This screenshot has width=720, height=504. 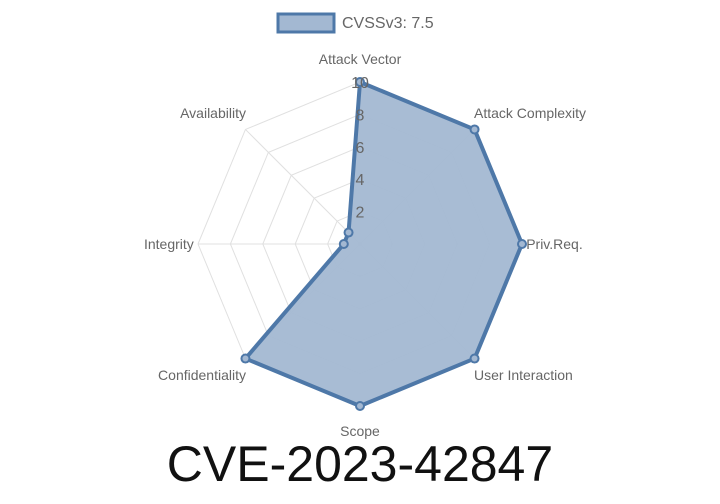 What do you see at coordinates (360, 59) in the screenshot?
I see `axis-label: Attack Vector` at bounding box center [360, 59].